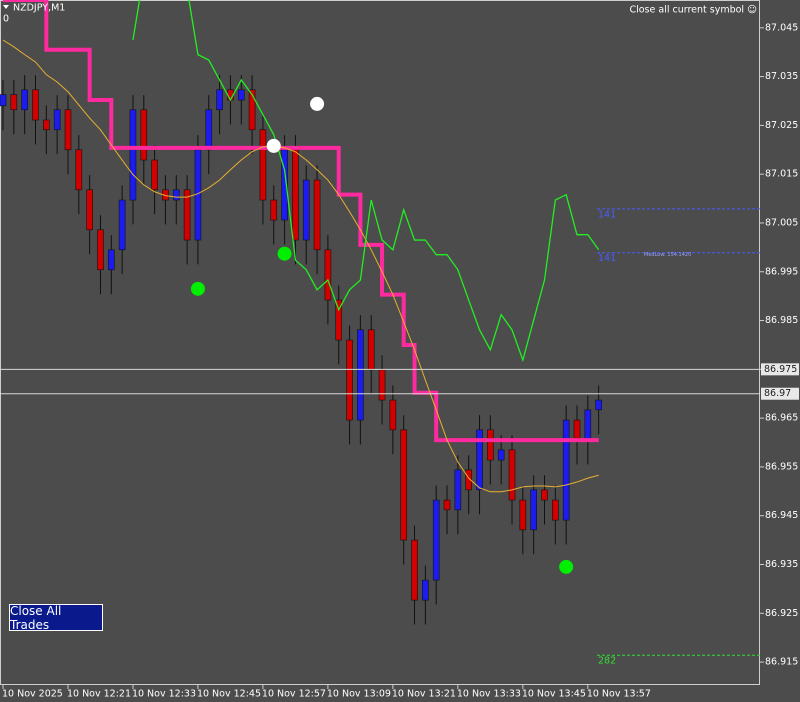 The image size is (800, 702). What do you see at coordinates (781, 76) in the screenshot?
I see `y-tick-label: 87.035` at bounding box center [781, 76].